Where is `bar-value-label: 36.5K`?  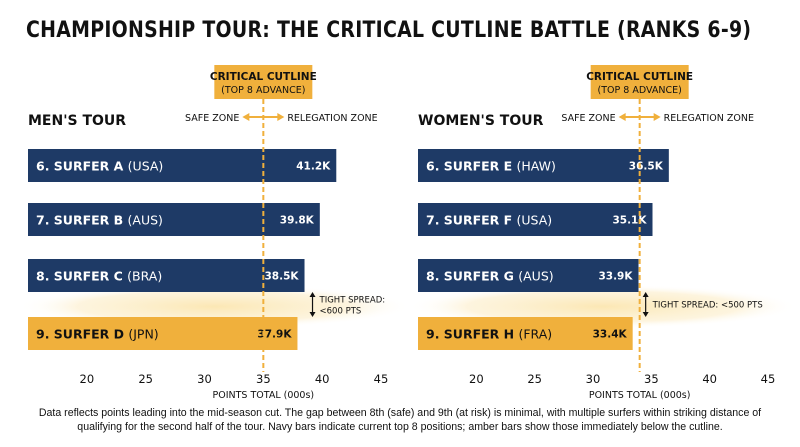 bar-value-label: 36.5K is located at coordinates (646, 167).